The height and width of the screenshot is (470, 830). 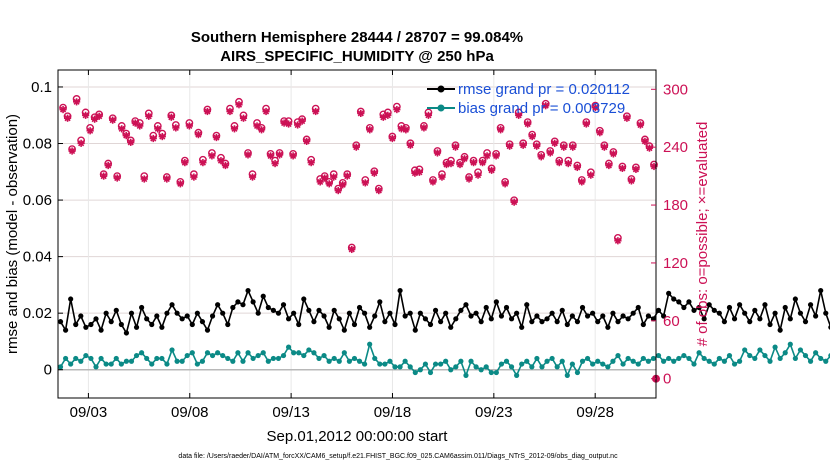 I want to click on right-axis-ticks: 0 60 120 180 240 300, so click(x=669, y=234).